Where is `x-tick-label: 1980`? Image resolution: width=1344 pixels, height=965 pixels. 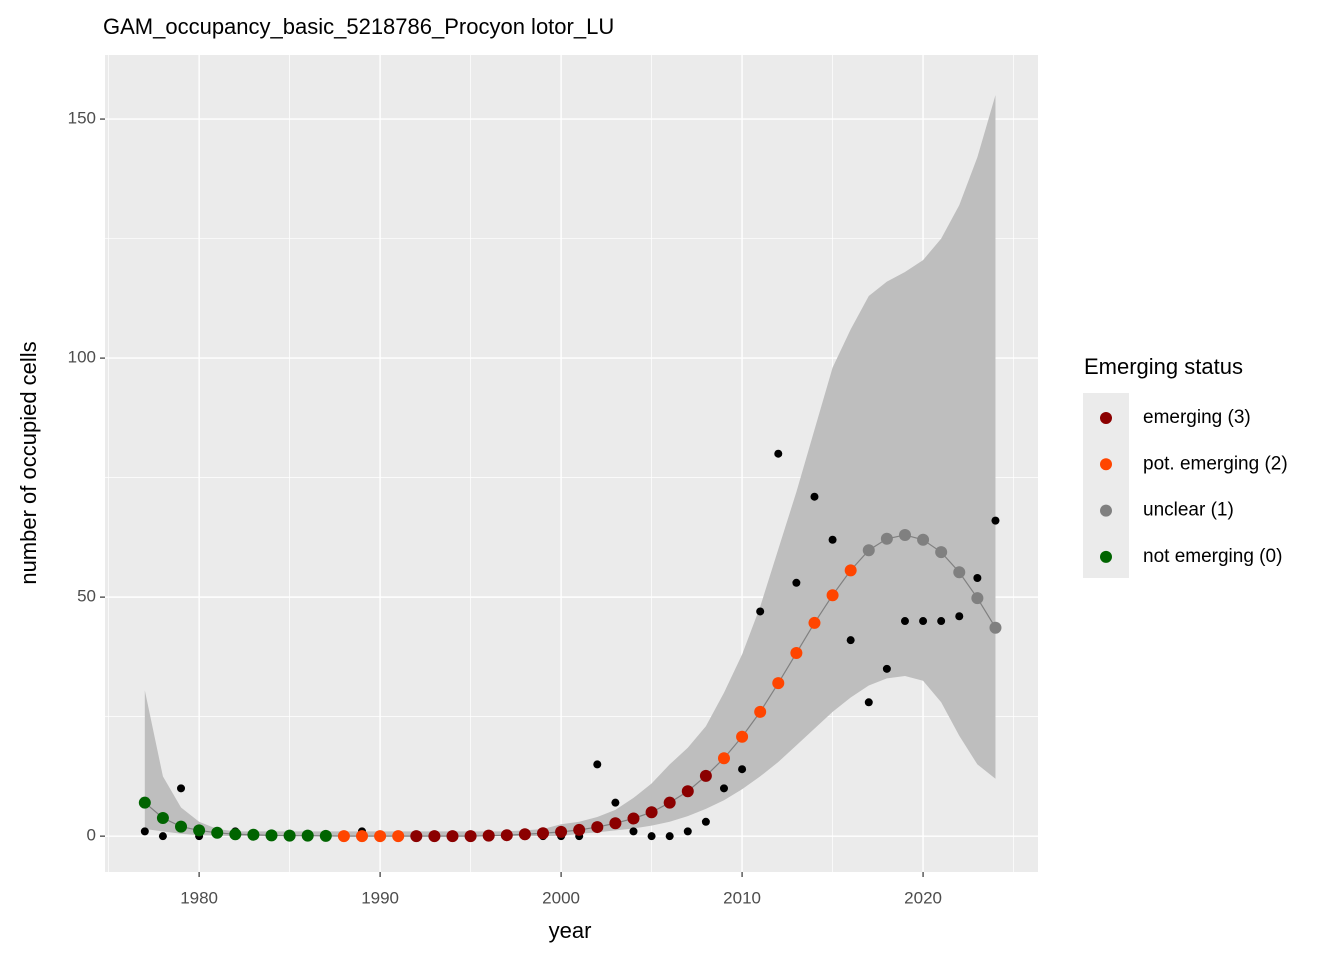 x-tick-label: 1980 is located at coordinates (199, 897).